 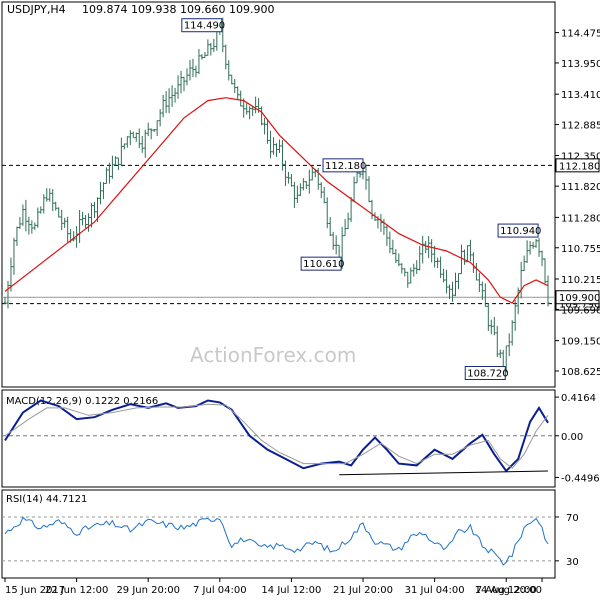 I want to click on pivot-label-0: 114.490, so click(x=204, y=26).